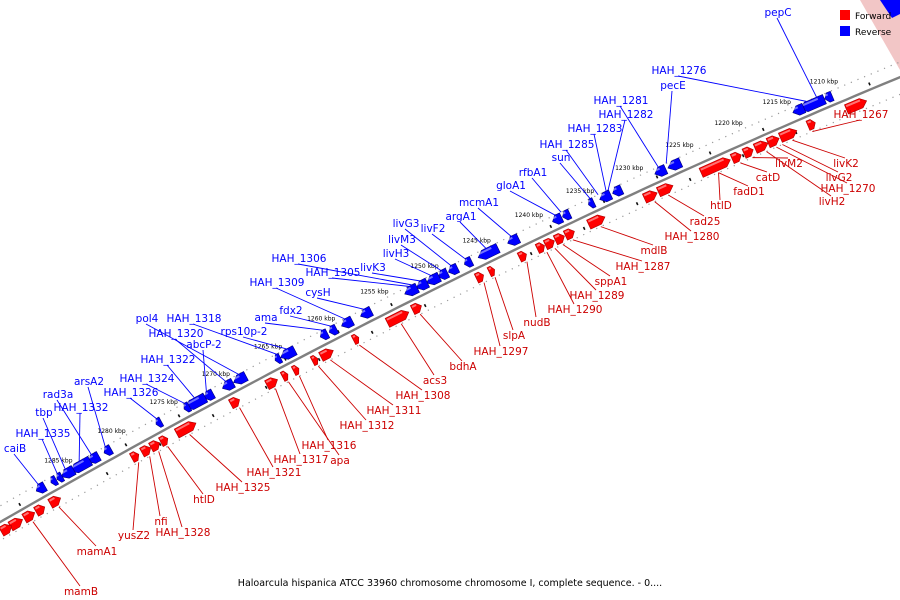 The image size is (900, 600). What do you see at coordinates (131, 403) in the screenshot?
I see `gene-label: HAH_1326` at bounding box center [131, 403].